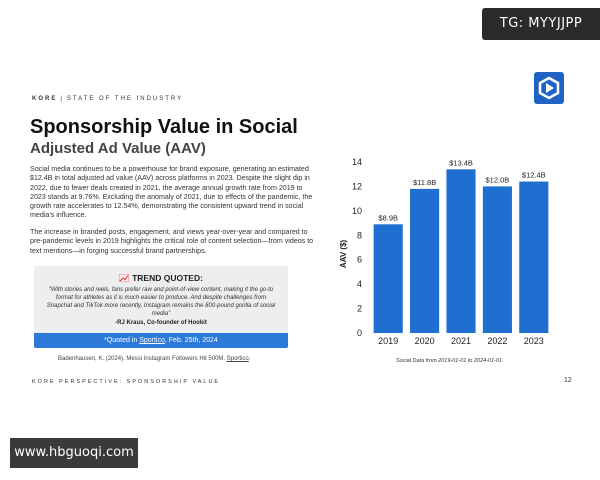 This screenshot has width=600, height=480. What do you see at coordinates (534, 257) in the screenshot?
I see `bar-2023` at bounding box center [534, 257].